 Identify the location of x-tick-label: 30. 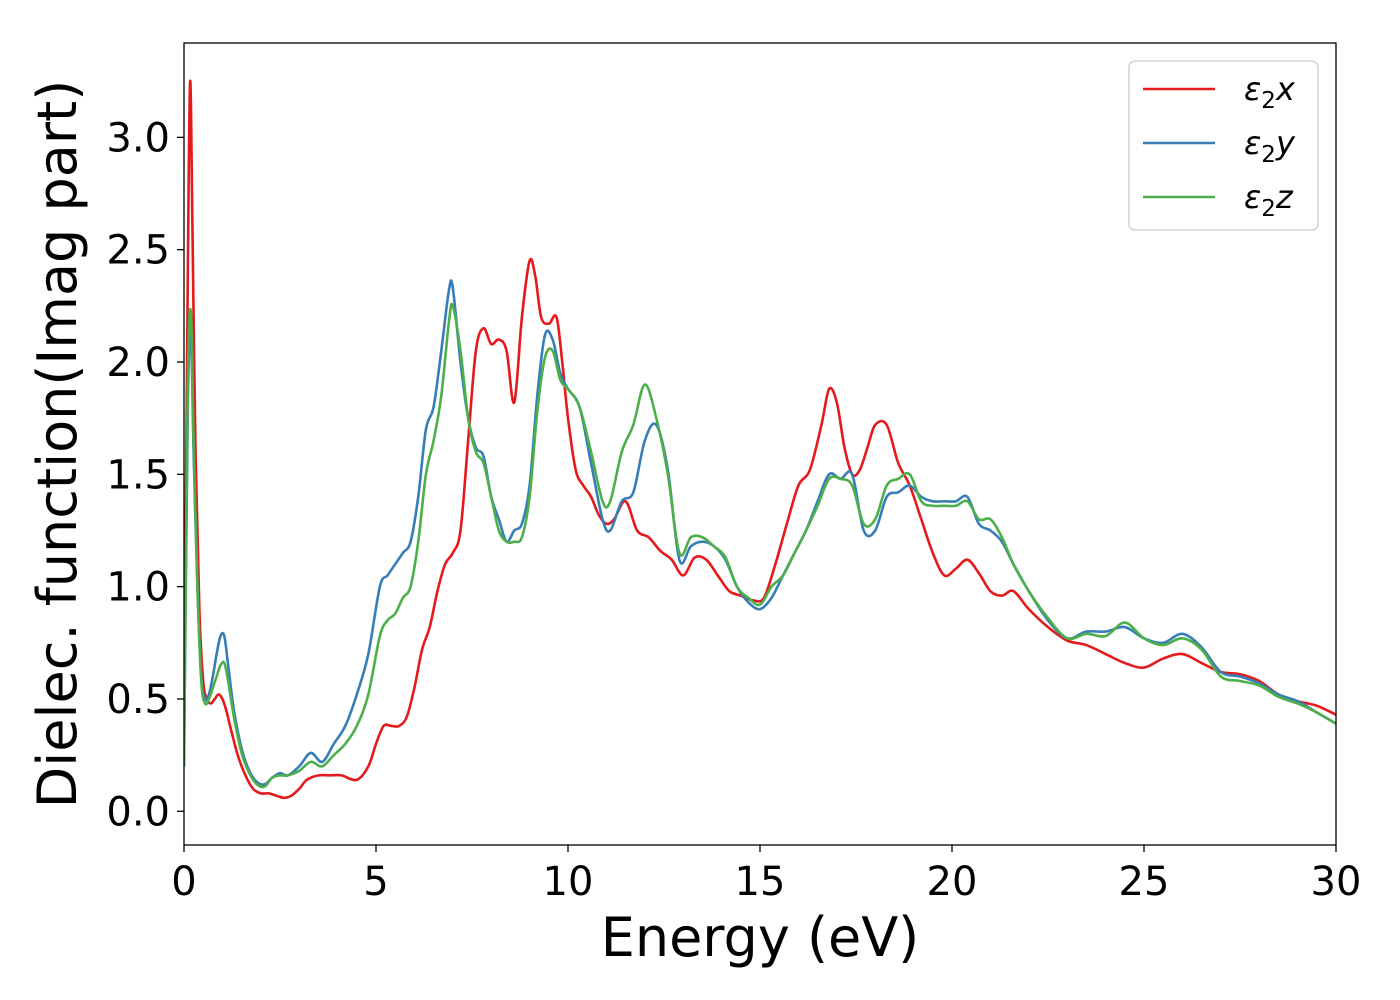
(1336, 882).